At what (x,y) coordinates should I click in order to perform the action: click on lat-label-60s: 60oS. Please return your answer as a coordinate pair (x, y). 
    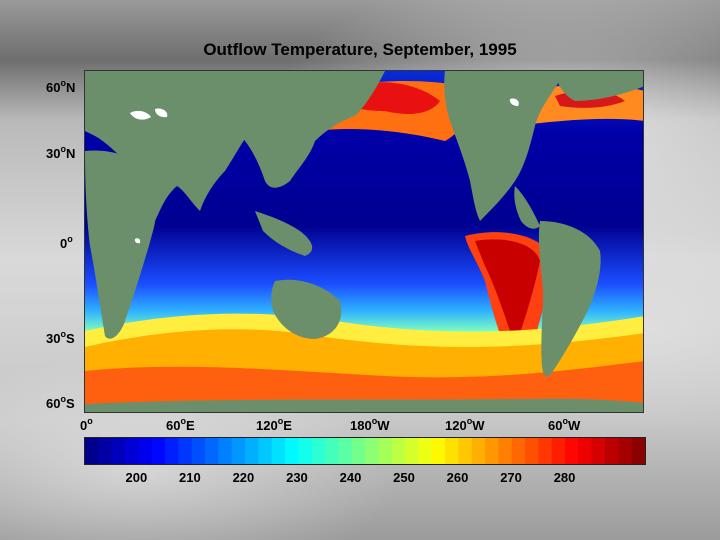
    Looking at the image, I should click on (60, 402).